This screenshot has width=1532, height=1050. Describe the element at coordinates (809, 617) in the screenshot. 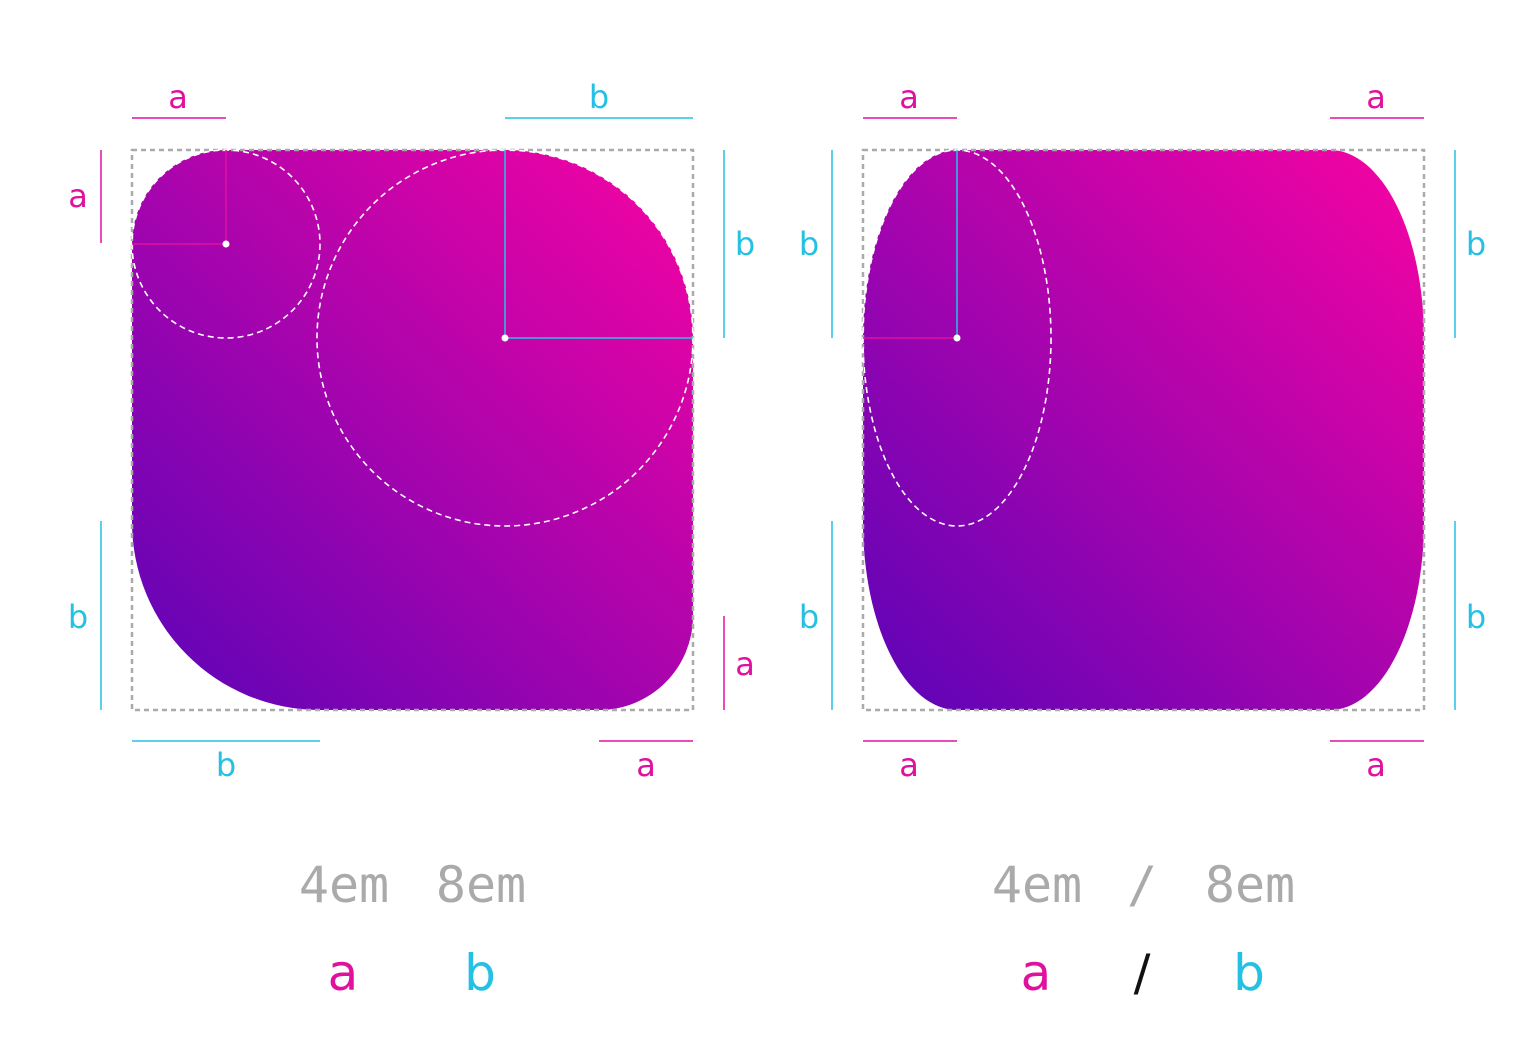

I see `right-left-bottom-b-label: b` at that location.